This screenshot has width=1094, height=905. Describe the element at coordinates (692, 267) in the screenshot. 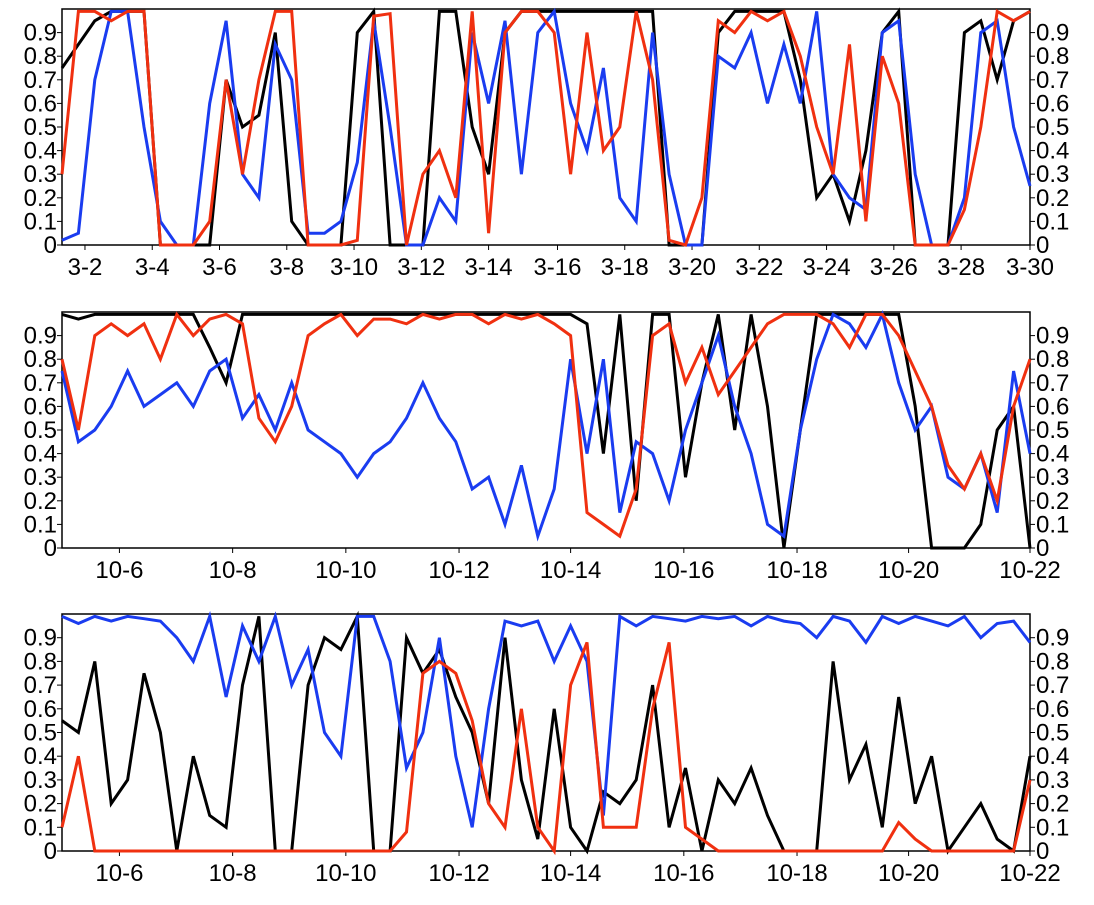

I see `x-tick-label: 3-20` at that location.